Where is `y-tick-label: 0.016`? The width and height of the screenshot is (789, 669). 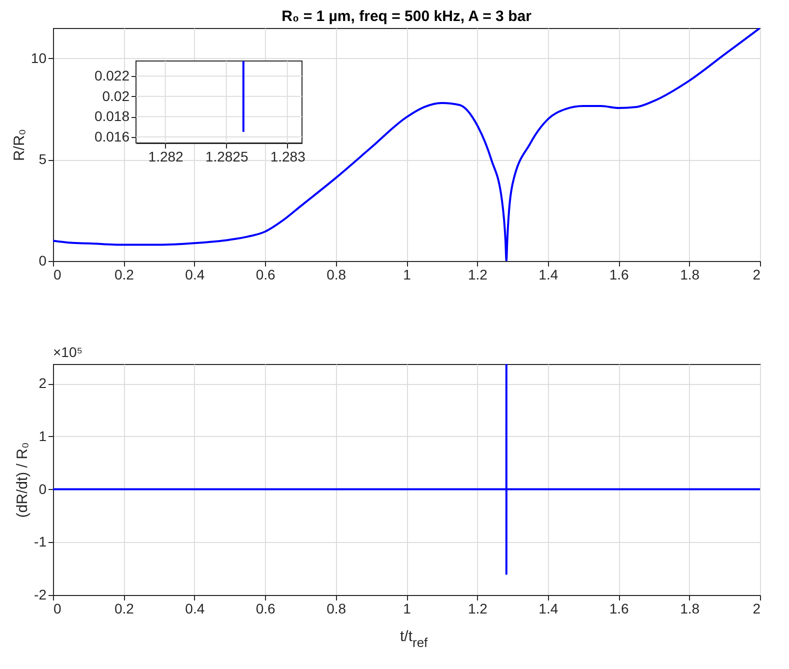 y-tick-label: 0.016 is located at coordinates (112, 136).